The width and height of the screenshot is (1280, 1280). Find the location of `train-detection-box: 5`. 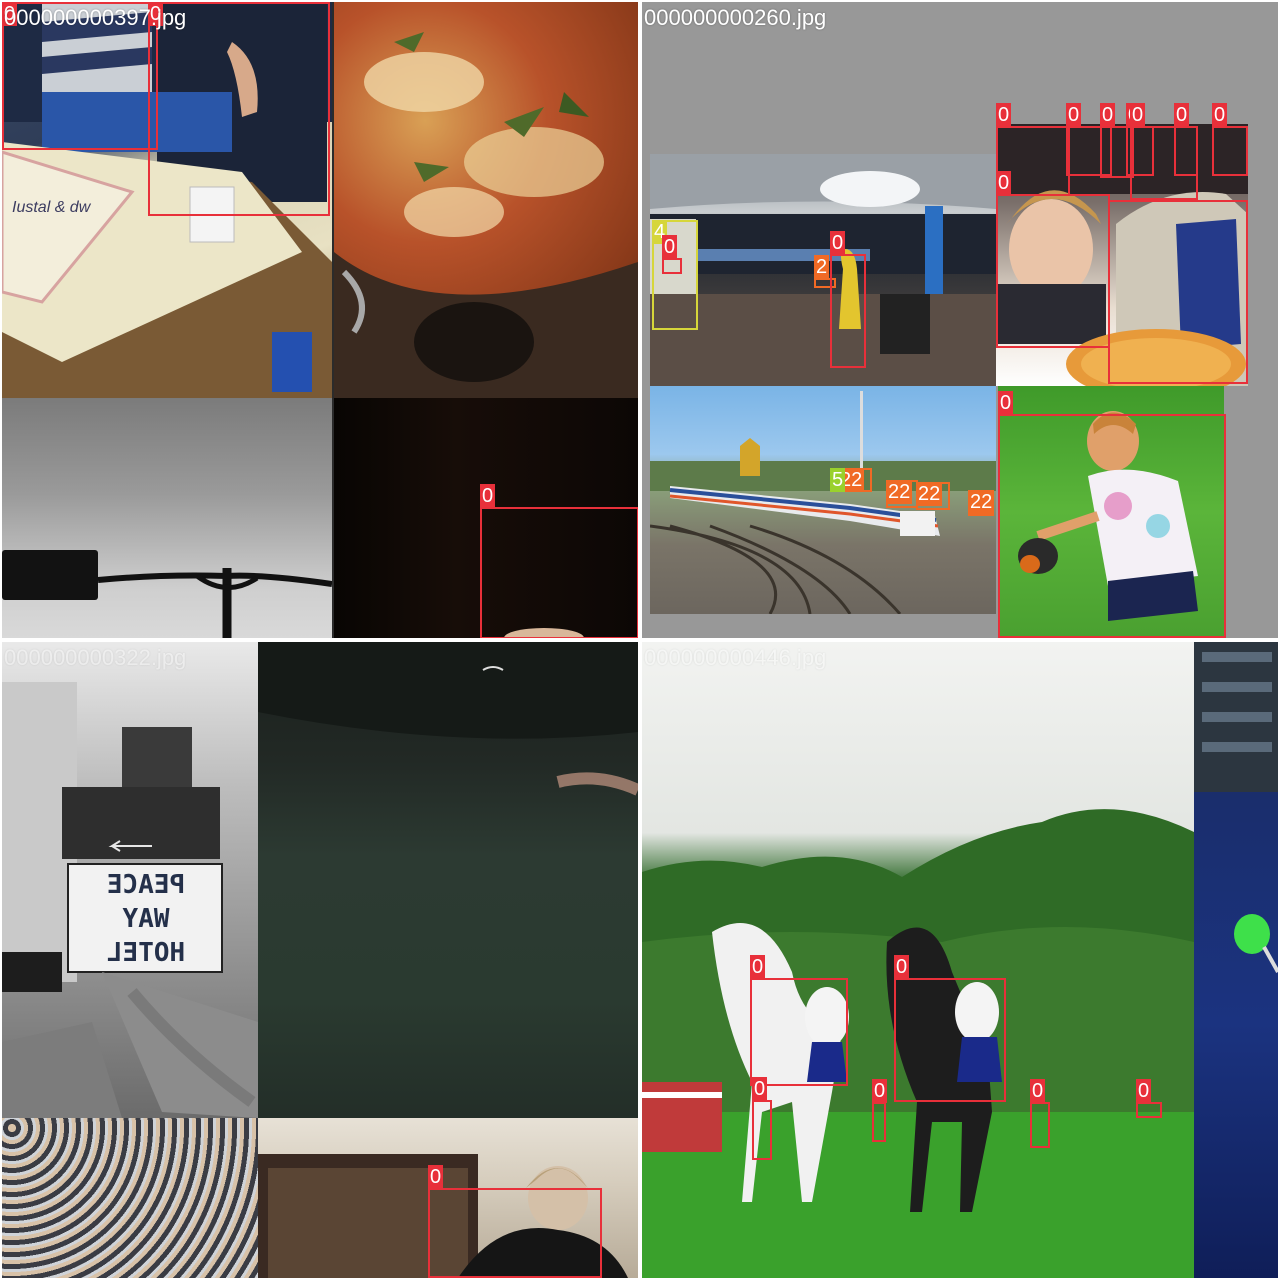

train-detection-box: 5 is located at coordinates (838, 480).